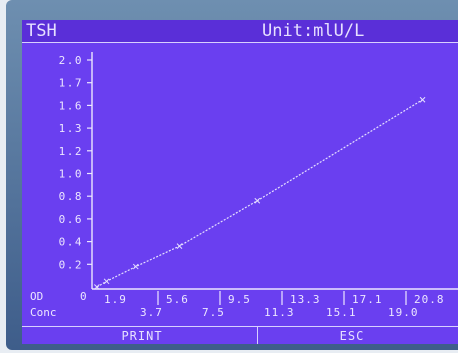 The width and height of the screenshot is (458, 353). I want to click on esc-button: ESC, so click(352, 336).